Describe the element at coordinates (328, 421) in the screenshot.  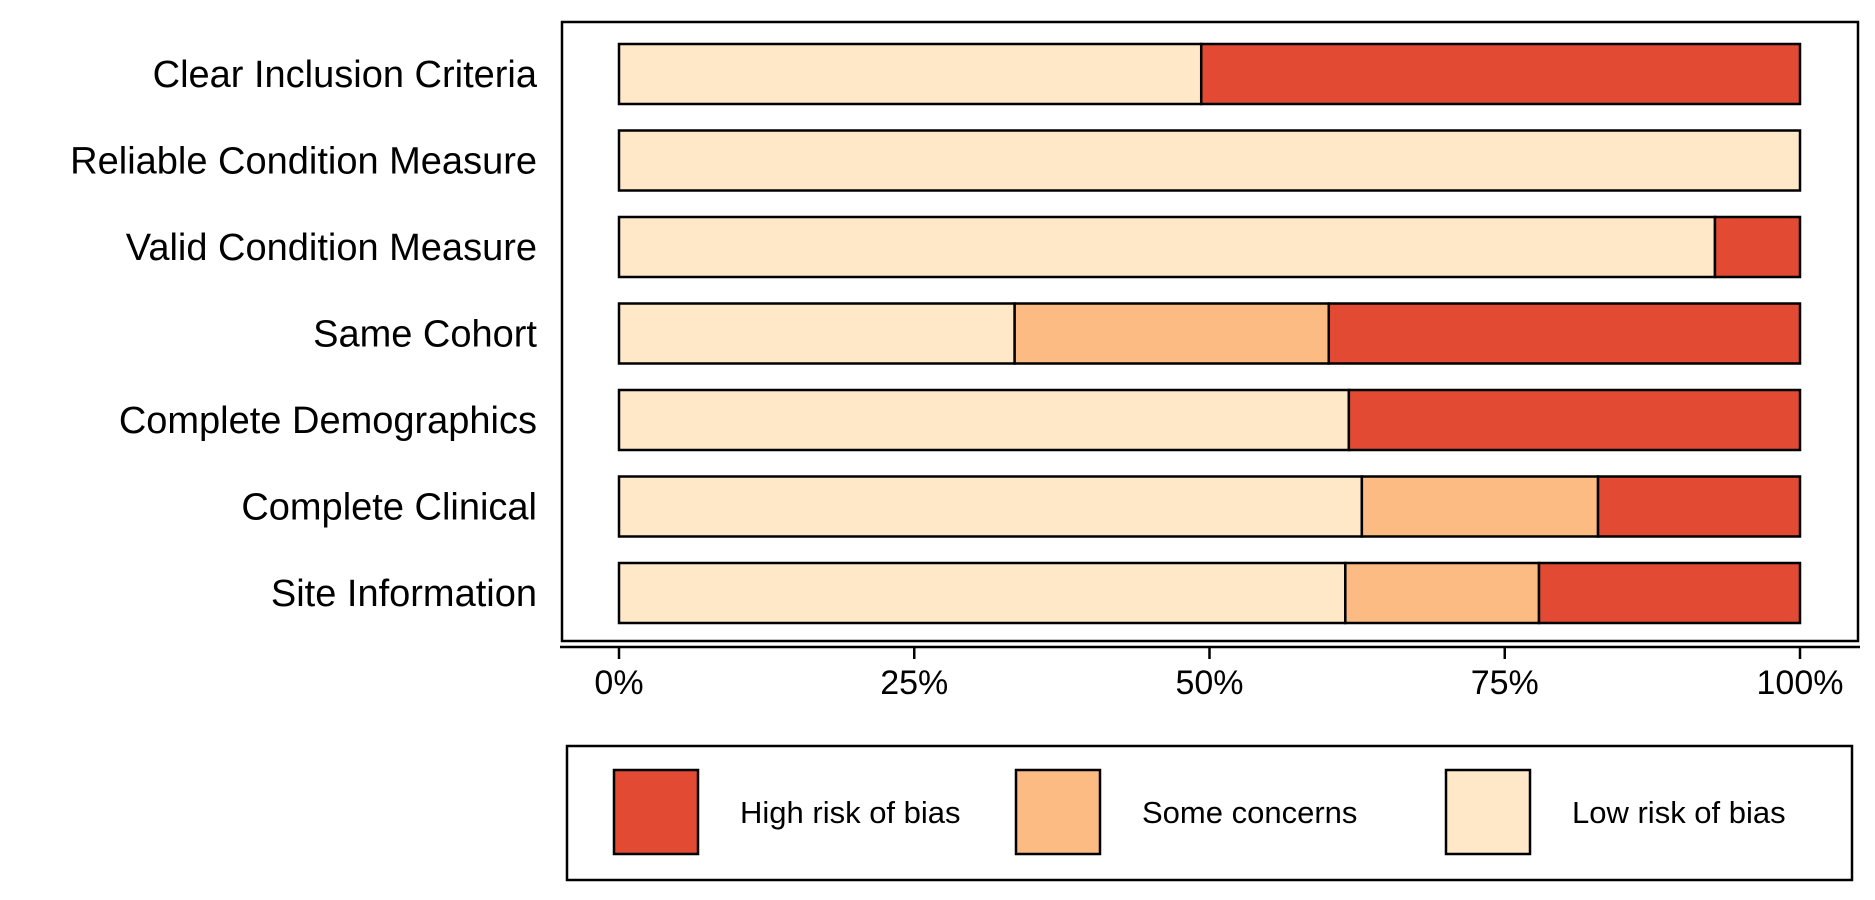
I see `category-label: Complete Demographics` at that location.